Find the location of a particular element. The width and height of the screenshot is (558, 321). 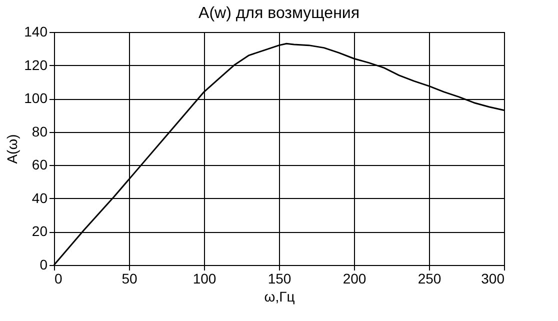

y-tick-label: 140 is located at coordinates (36, 32).